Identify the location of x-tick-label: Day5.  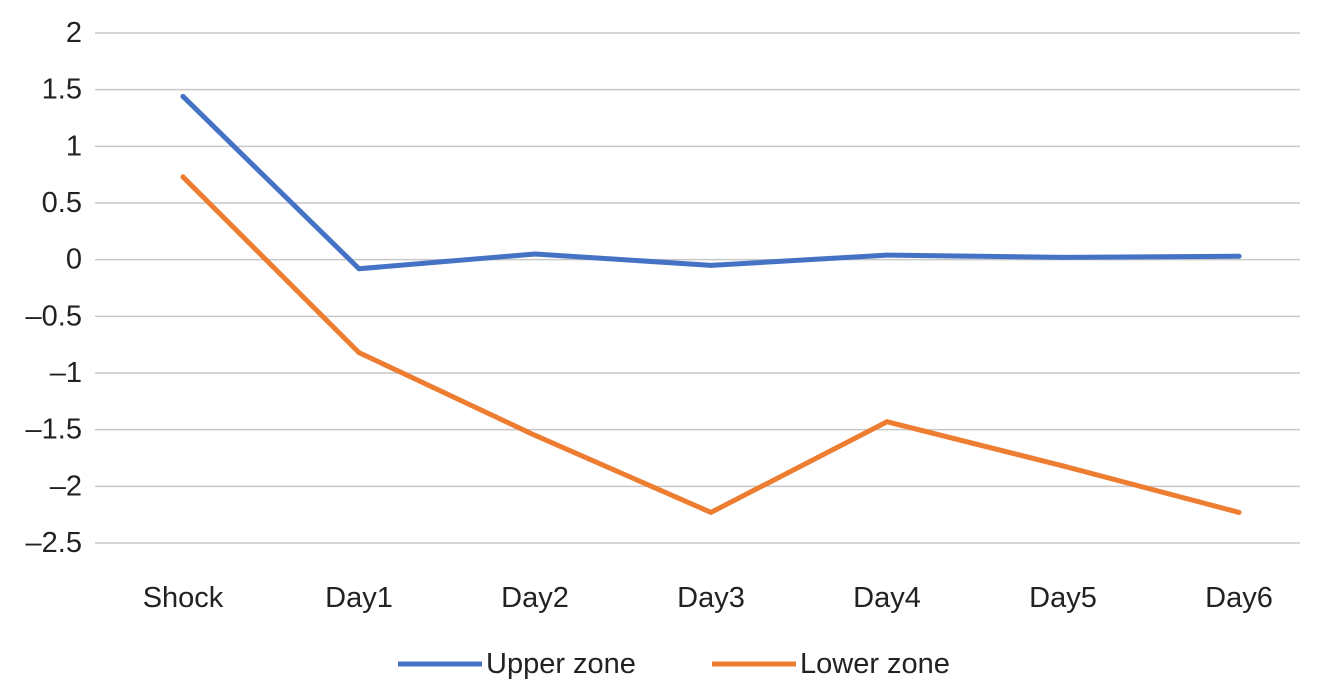
(1063, 598).